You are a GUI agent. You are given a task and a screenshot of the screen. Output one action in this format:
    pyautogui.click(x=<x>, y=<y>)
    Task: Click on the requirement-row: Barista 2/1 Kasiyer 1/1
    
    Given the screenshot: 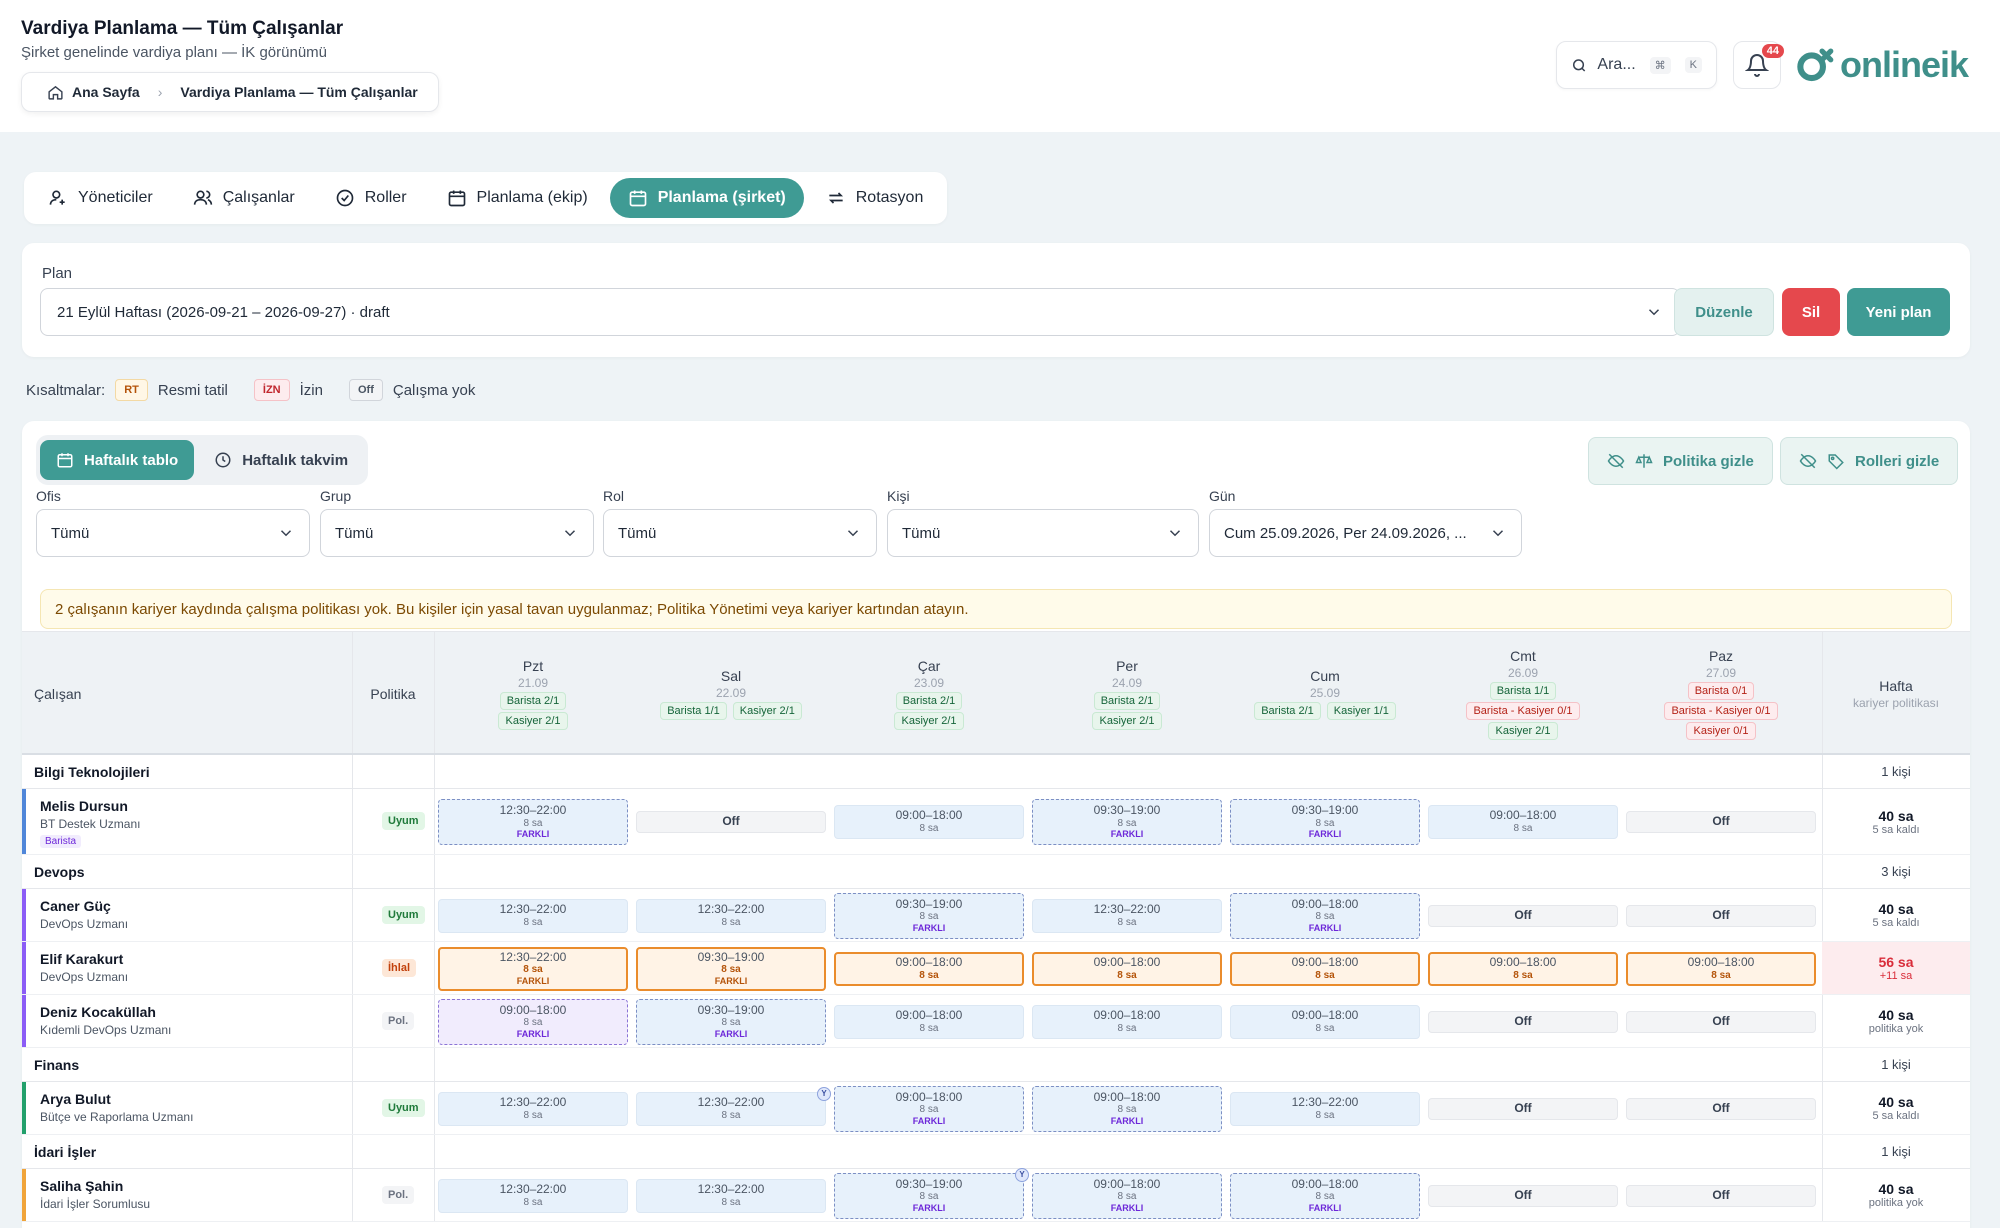 What is the action you would take?
    pyautogui.click(x=1325, y=711)
    